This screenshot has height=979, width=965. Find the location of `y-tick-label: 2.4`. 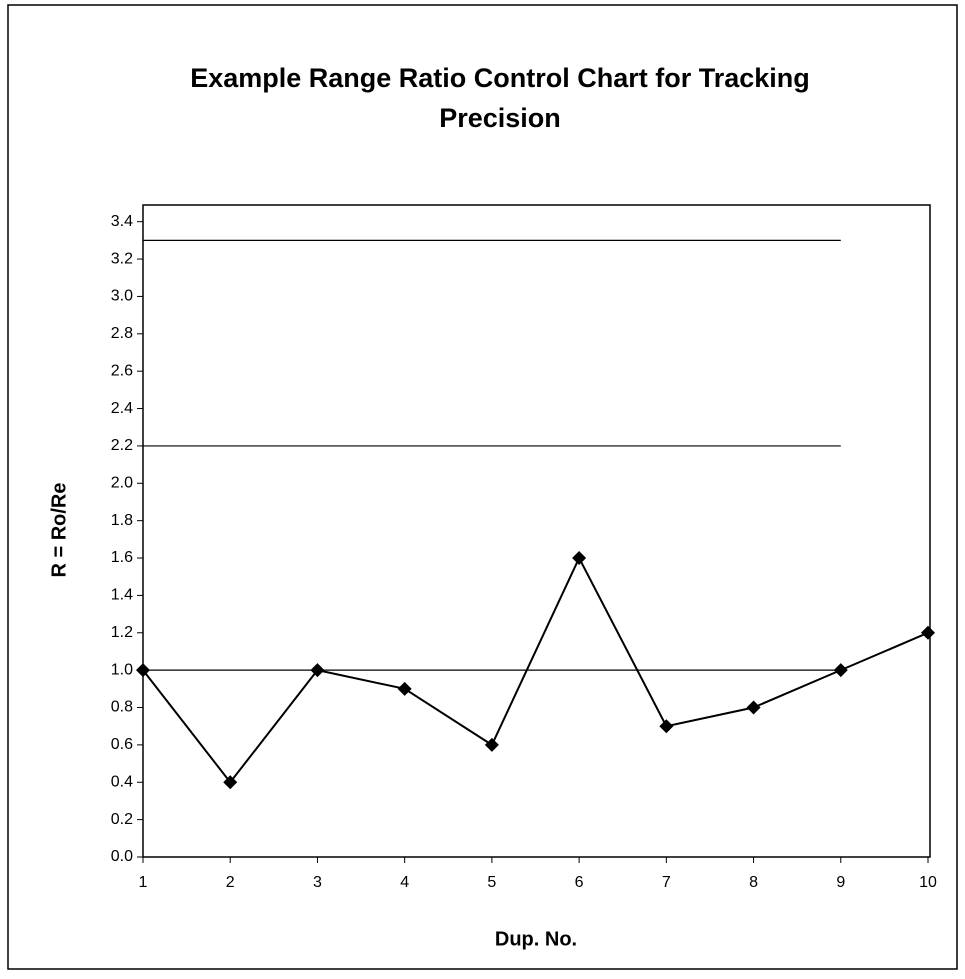

y-tick-label: 2.4 is located at coordinates (122, 408).